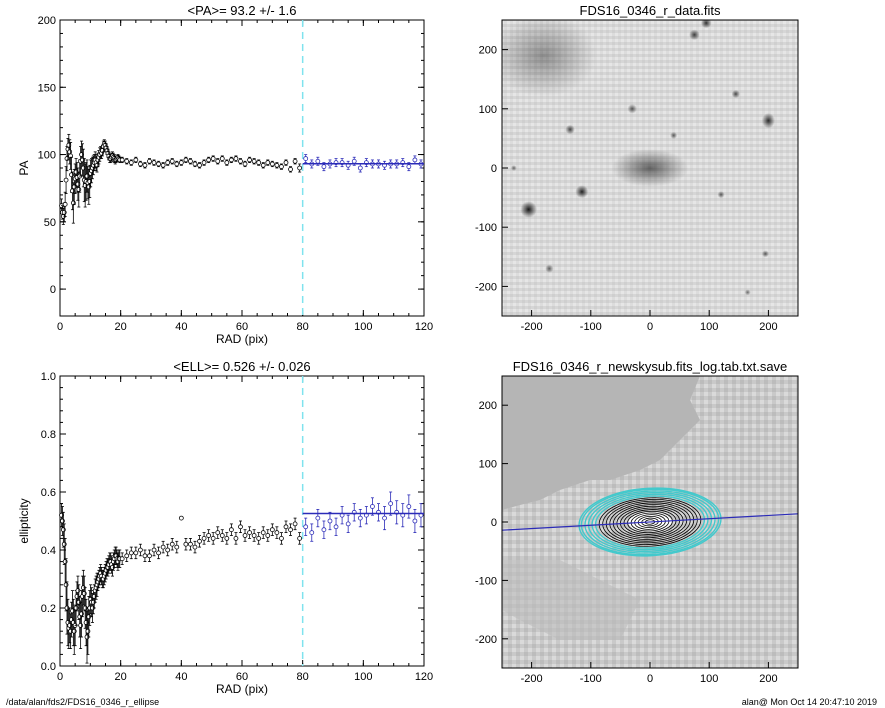  What do you see at coordinates (242, 689) in the screenshot?
I see `x-axis-label: RAD (pix)` at bounding box center [242, 689].